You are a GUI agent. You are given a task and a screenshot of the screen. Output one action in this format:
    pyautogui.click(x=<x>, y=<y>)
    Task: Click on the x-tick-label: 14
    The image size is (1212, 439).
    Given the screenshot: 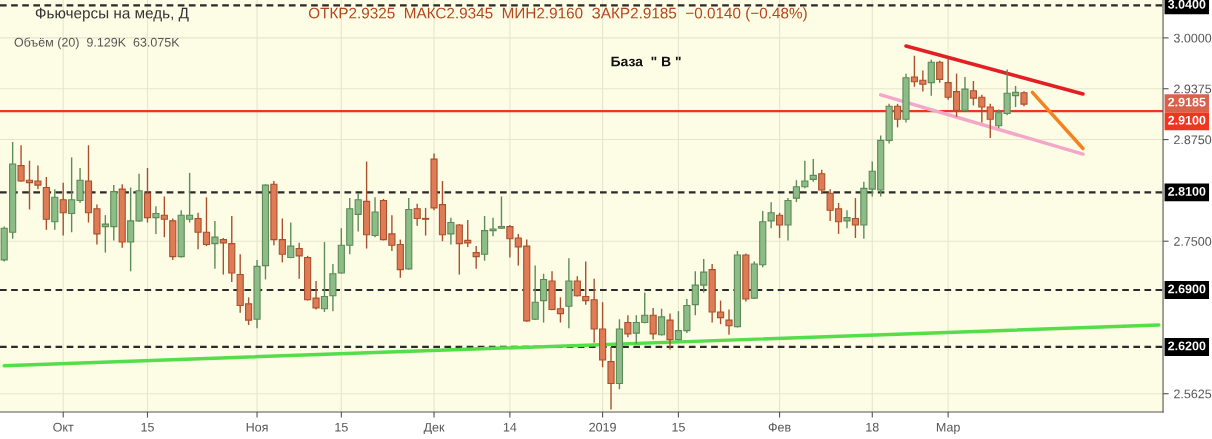 What is the action you would take?
    pyautogui.click(x=510, y=427)
    